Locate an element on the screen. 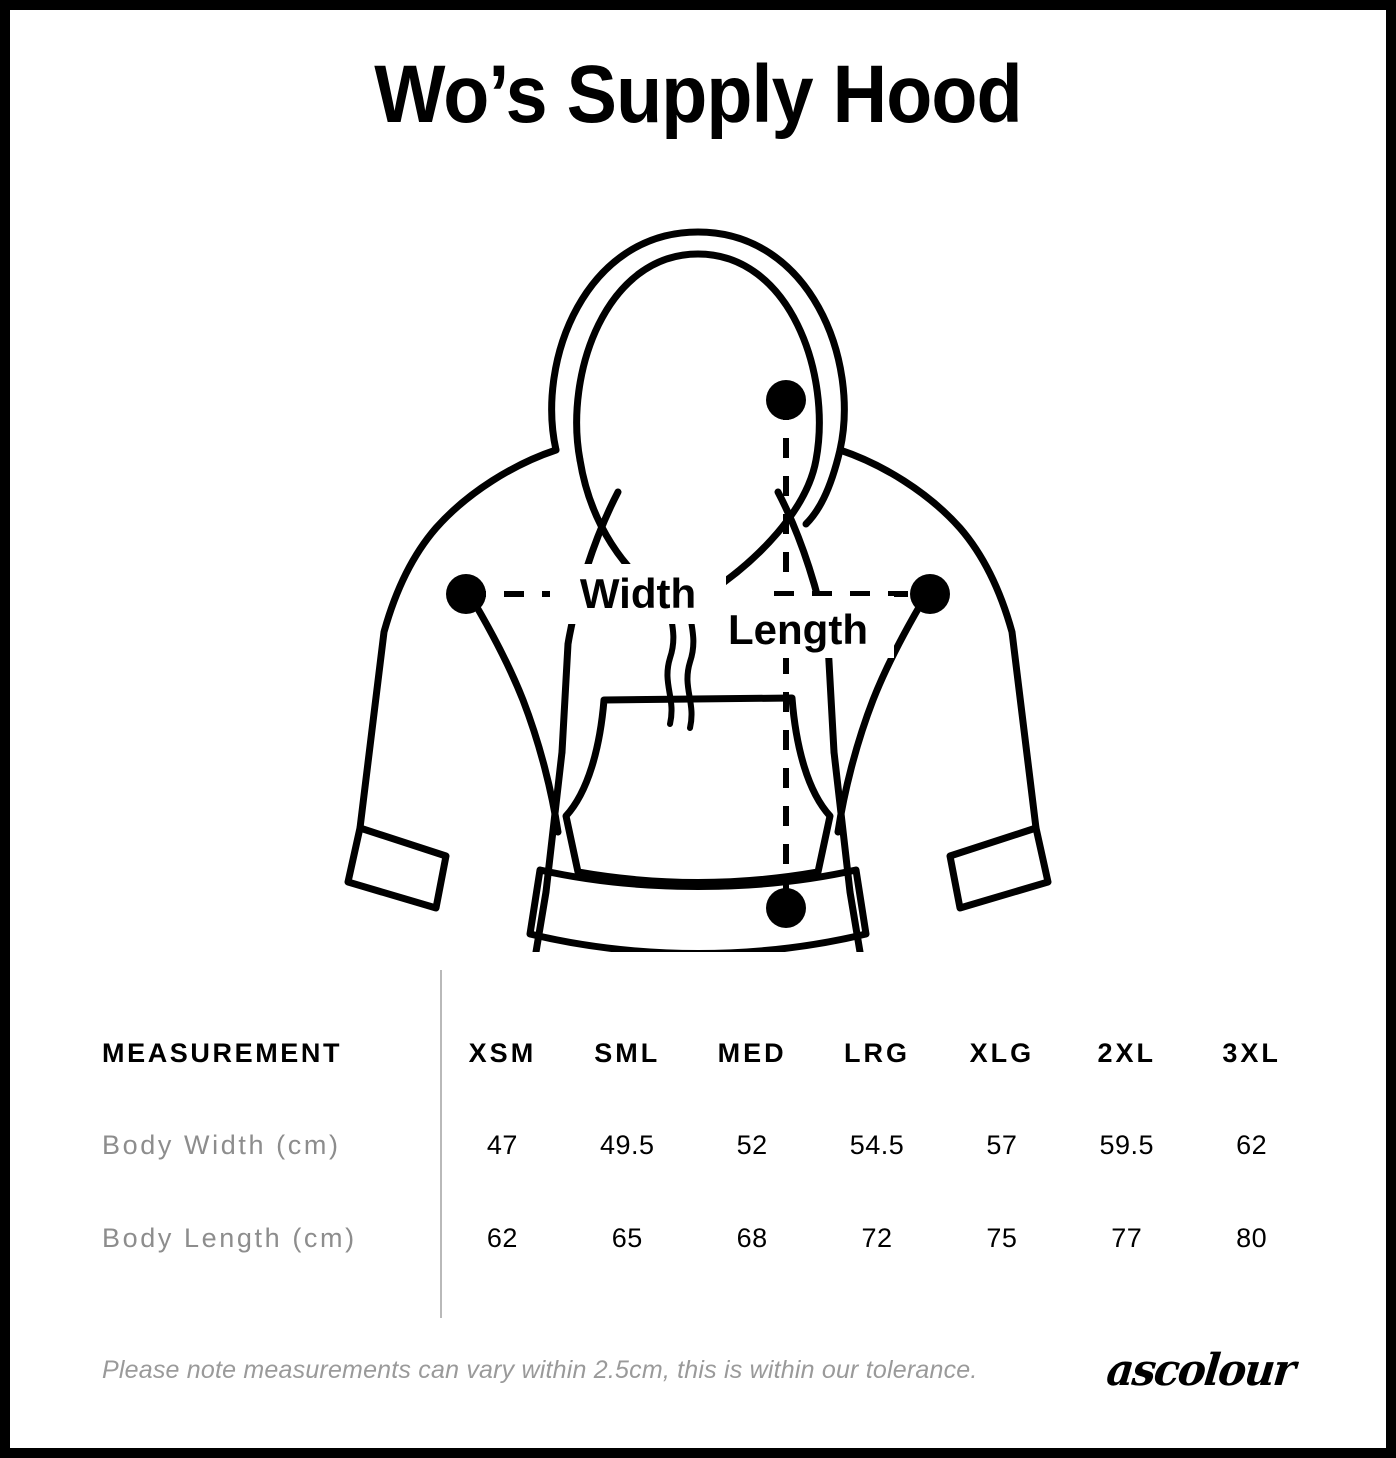 The width and height of the screenshot is (1396, 1458). body-width-lrg: 54.5 is located at coordinates (877, 1144).